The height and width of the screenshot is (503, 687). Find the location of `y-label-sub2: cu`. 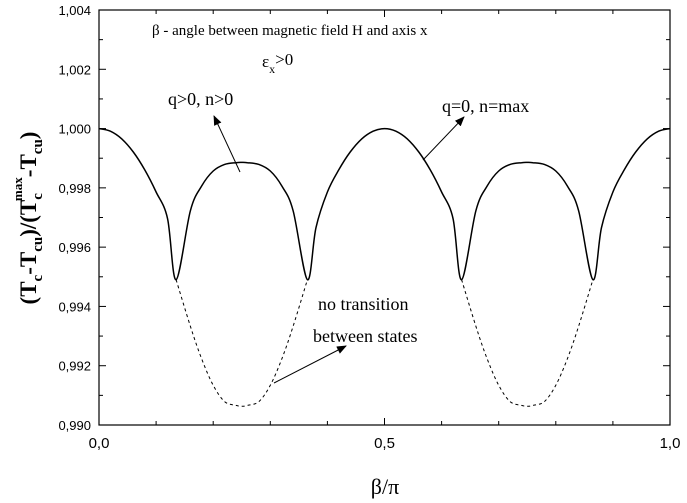

y-label-sub2: cu is located at coordinates (38, 244).